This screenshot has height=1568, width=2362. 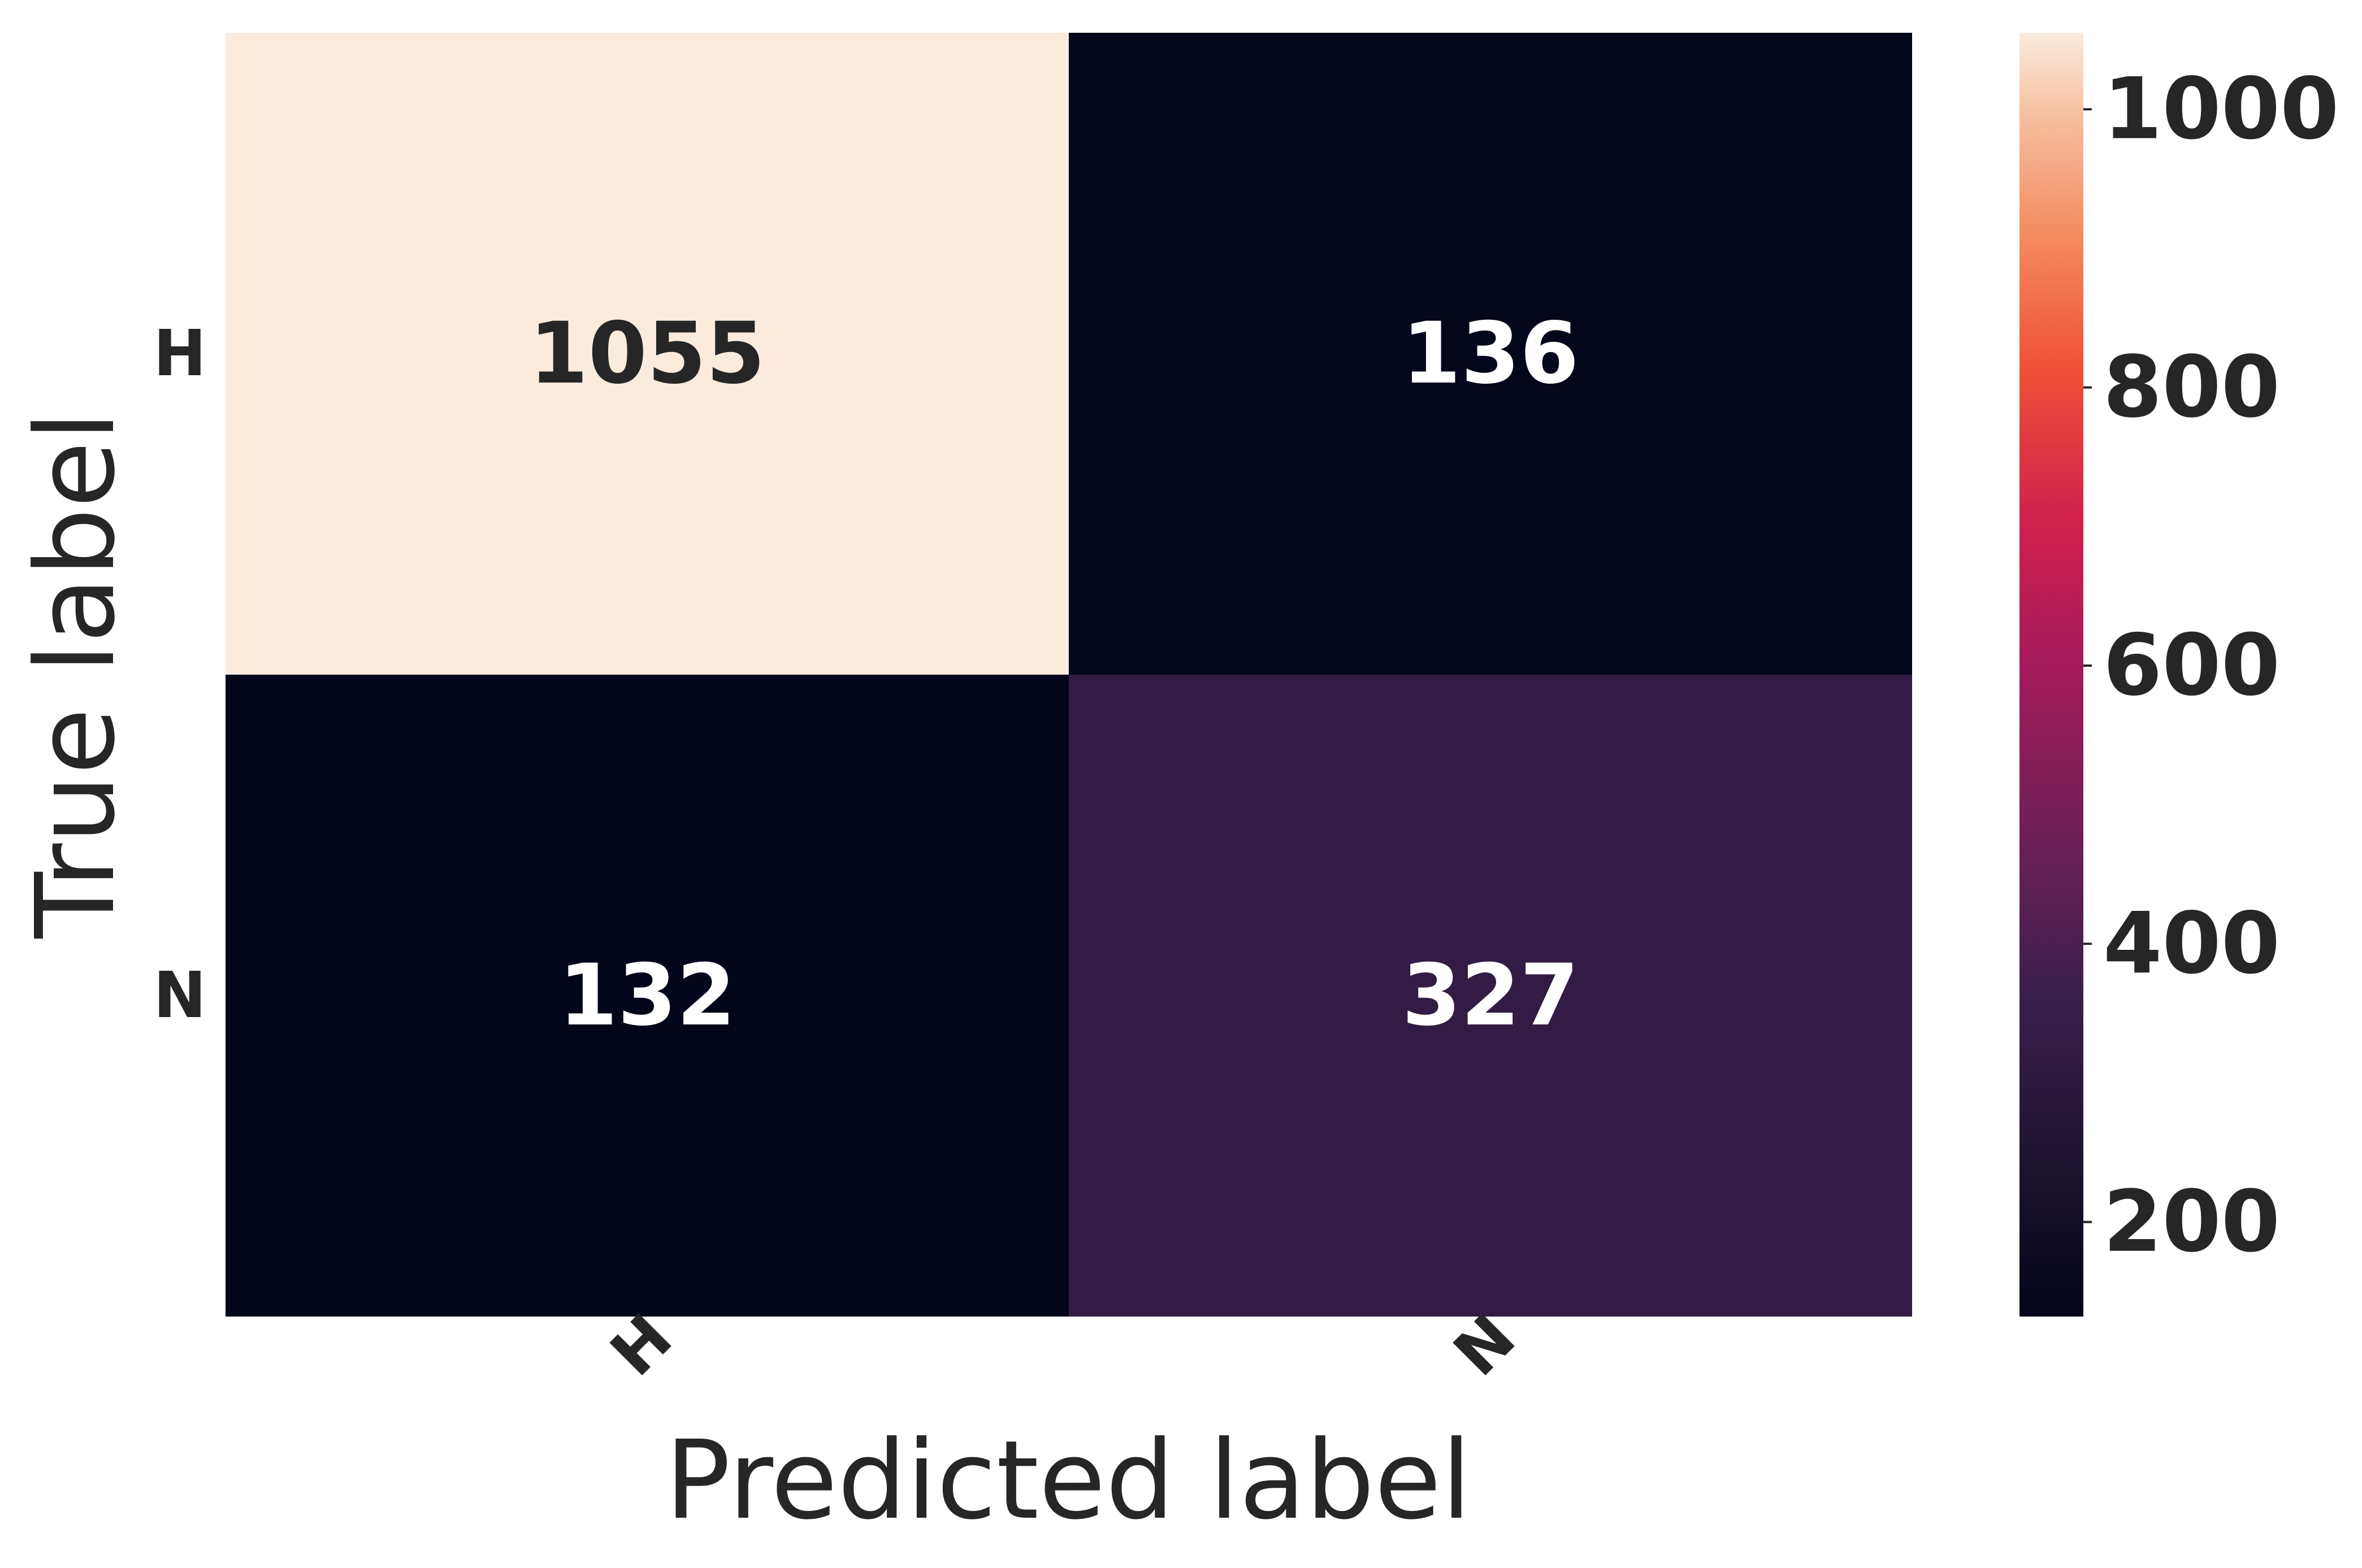 I want to click on heatmap-cell-N-N, so click(x=1490, y=996).